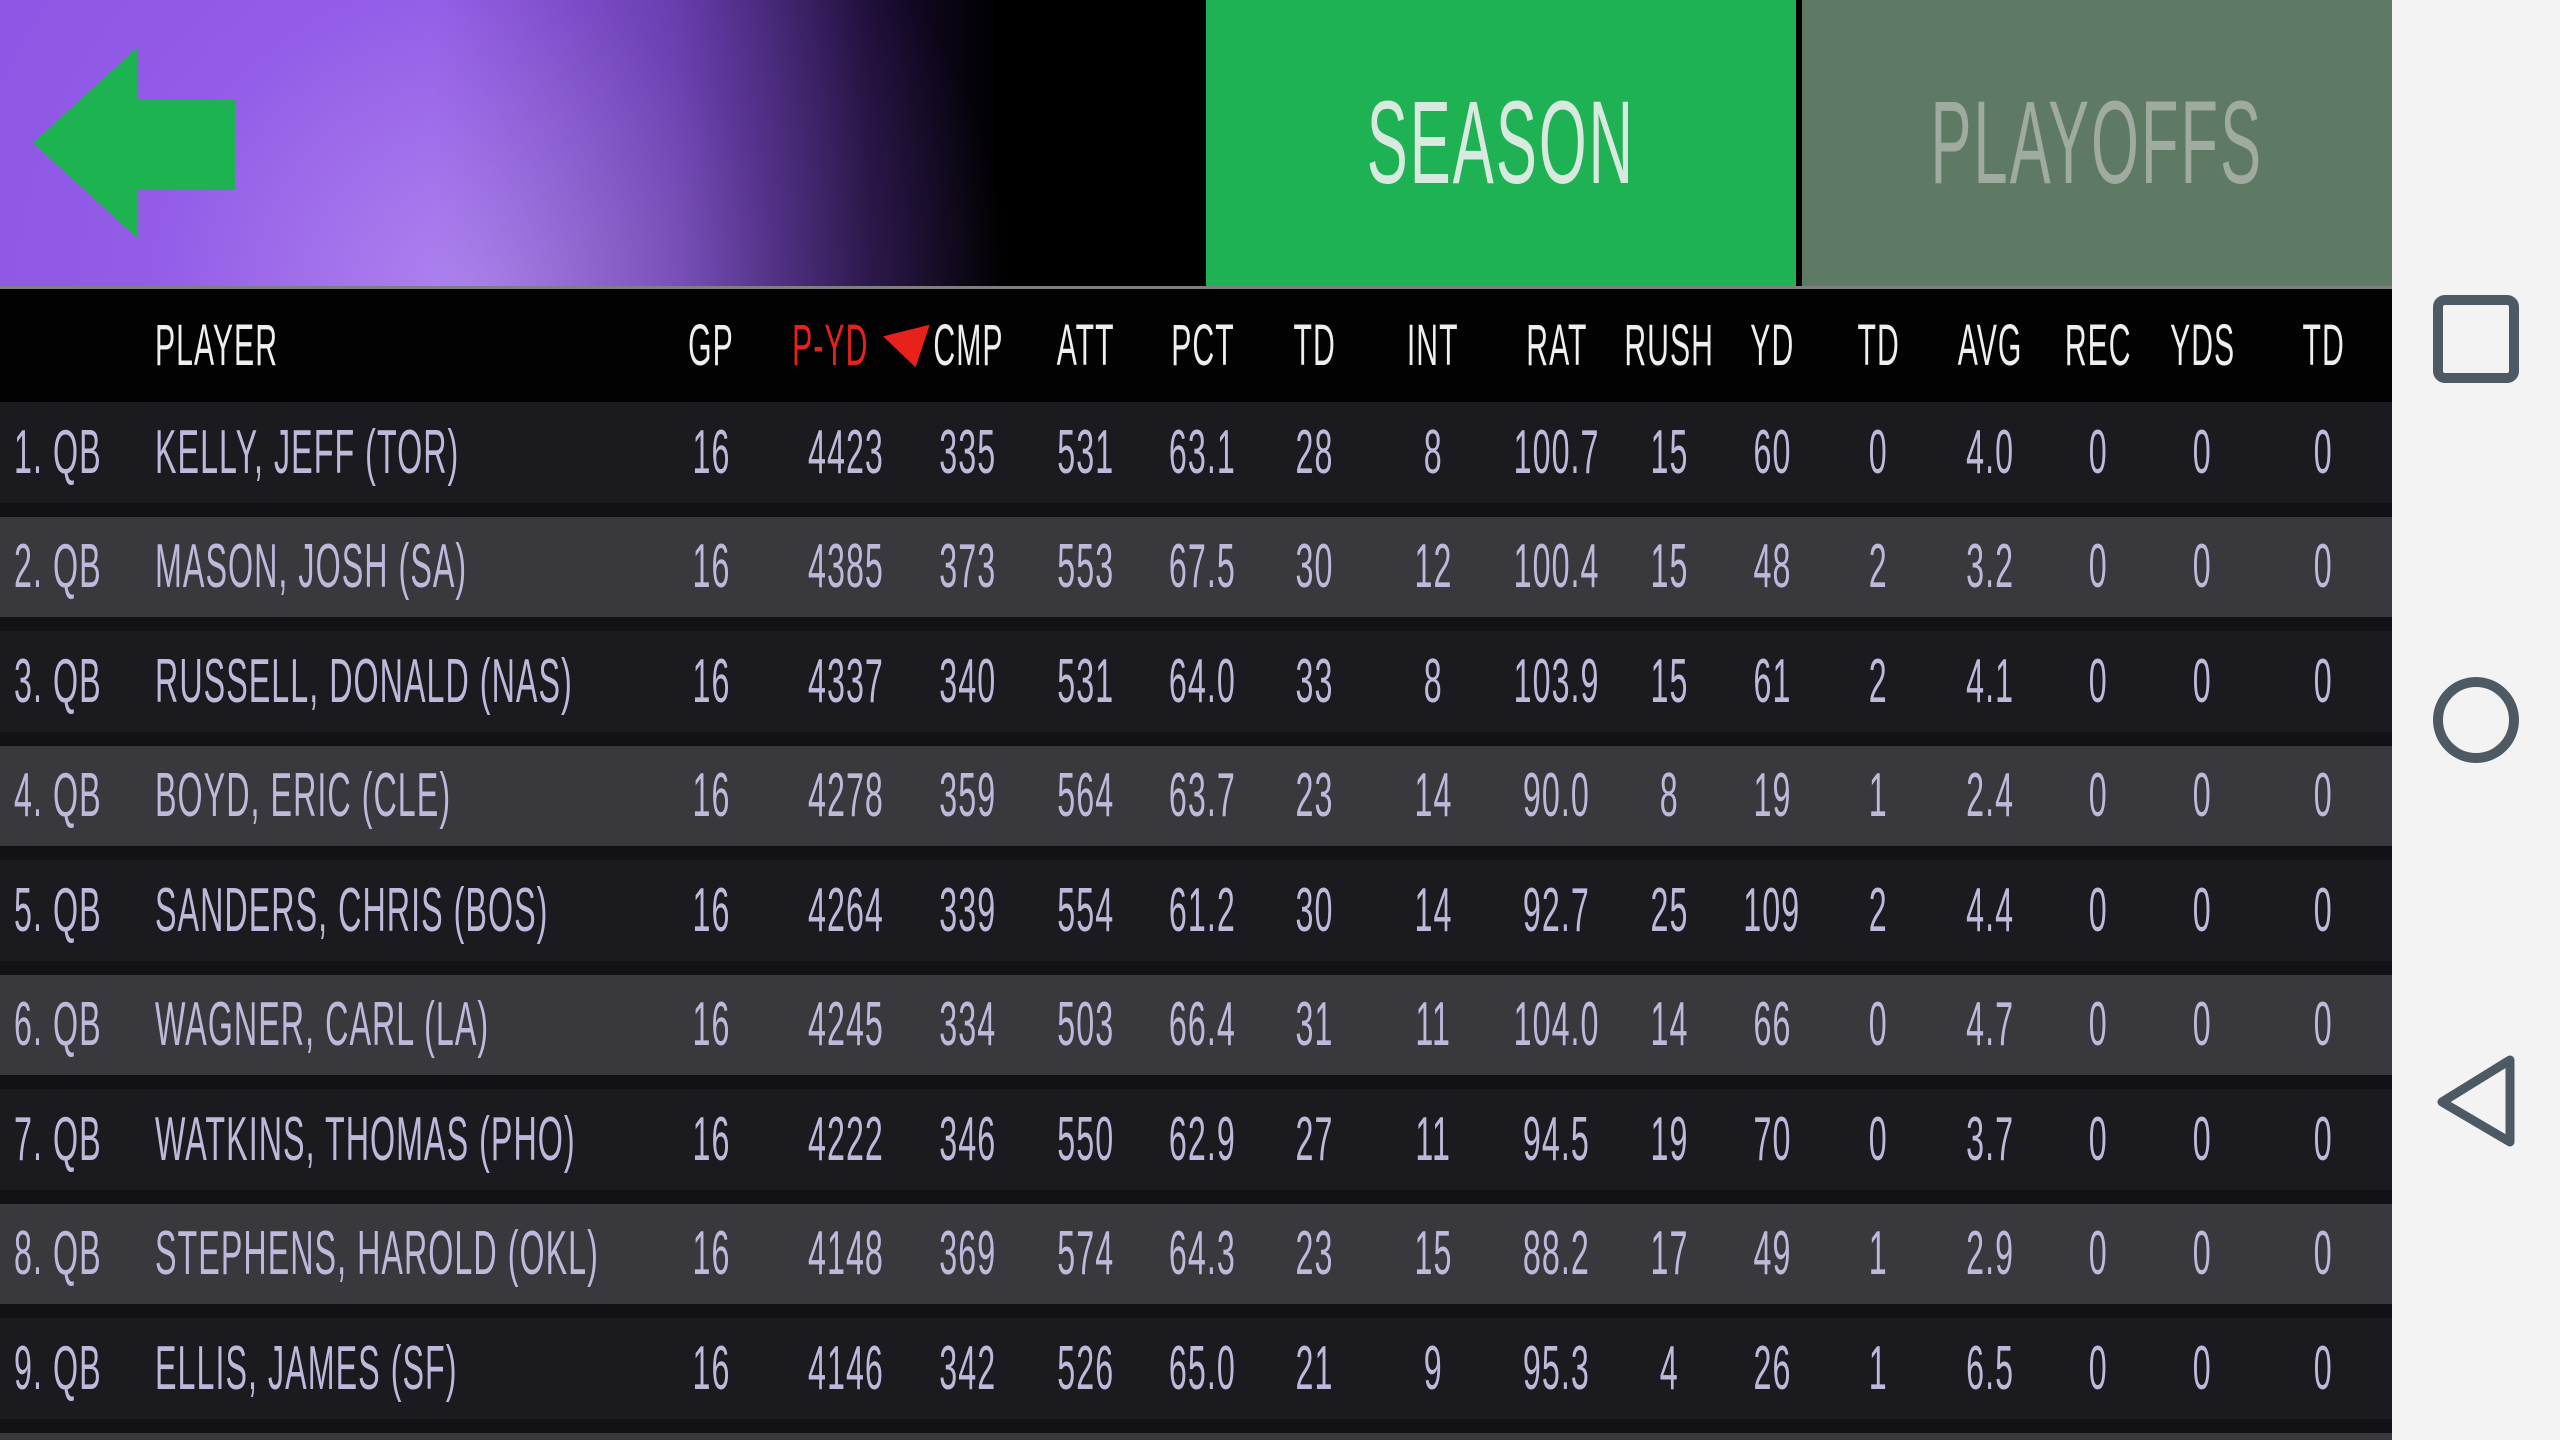 This screenshot has width=2560, height=1440. I want to click on cell-rat: 100.4, so click(1556, 567).